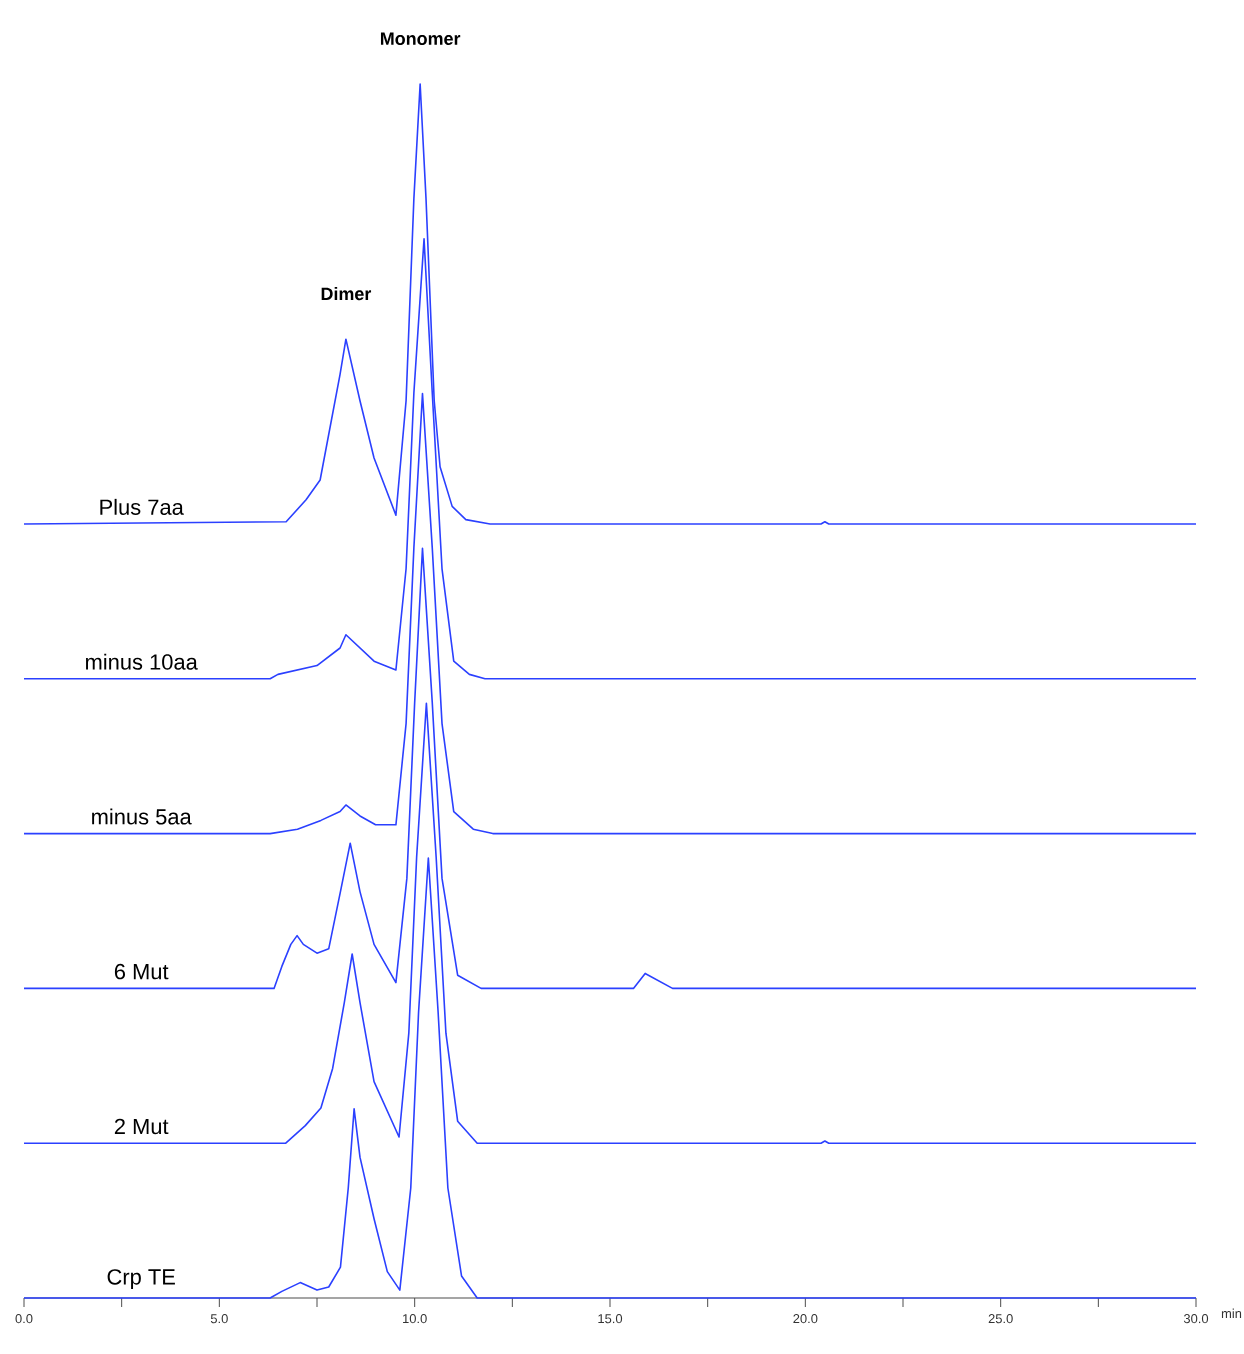 Image resolution: width=1244 pixels, height=1354 pixels. I want to click on series-label: minus 5aa, so click(142, 816).